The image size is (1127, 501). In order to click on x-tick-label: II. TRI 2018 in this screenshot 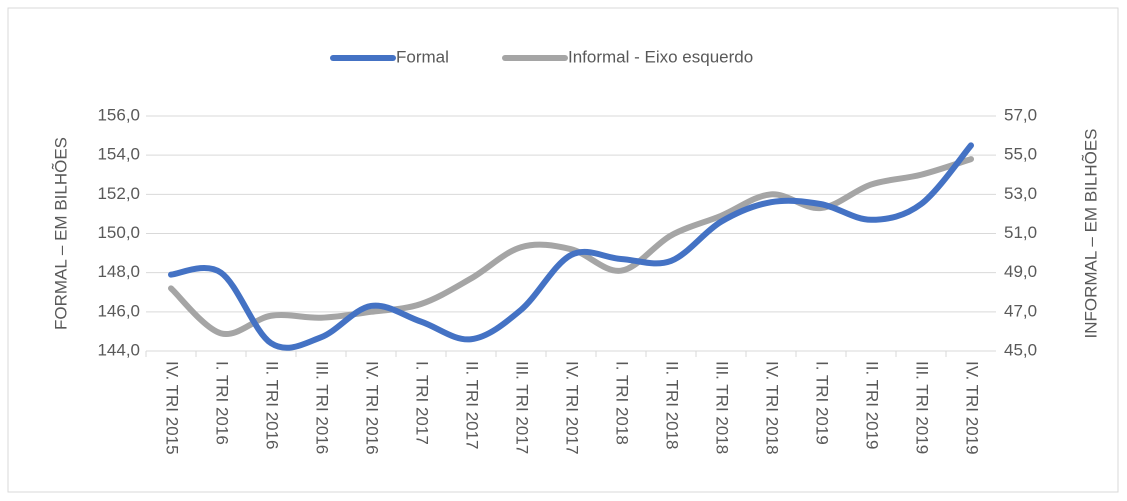, I will do `click(672, 405)`.